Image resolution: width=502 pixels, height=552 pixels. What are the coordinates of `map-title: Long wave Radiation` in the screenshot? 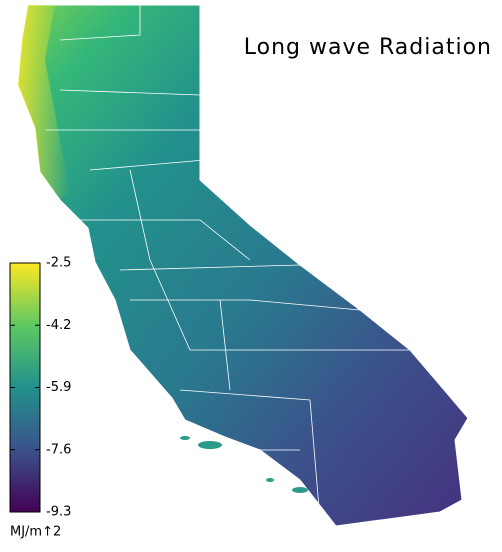 It's located at (368, 47).